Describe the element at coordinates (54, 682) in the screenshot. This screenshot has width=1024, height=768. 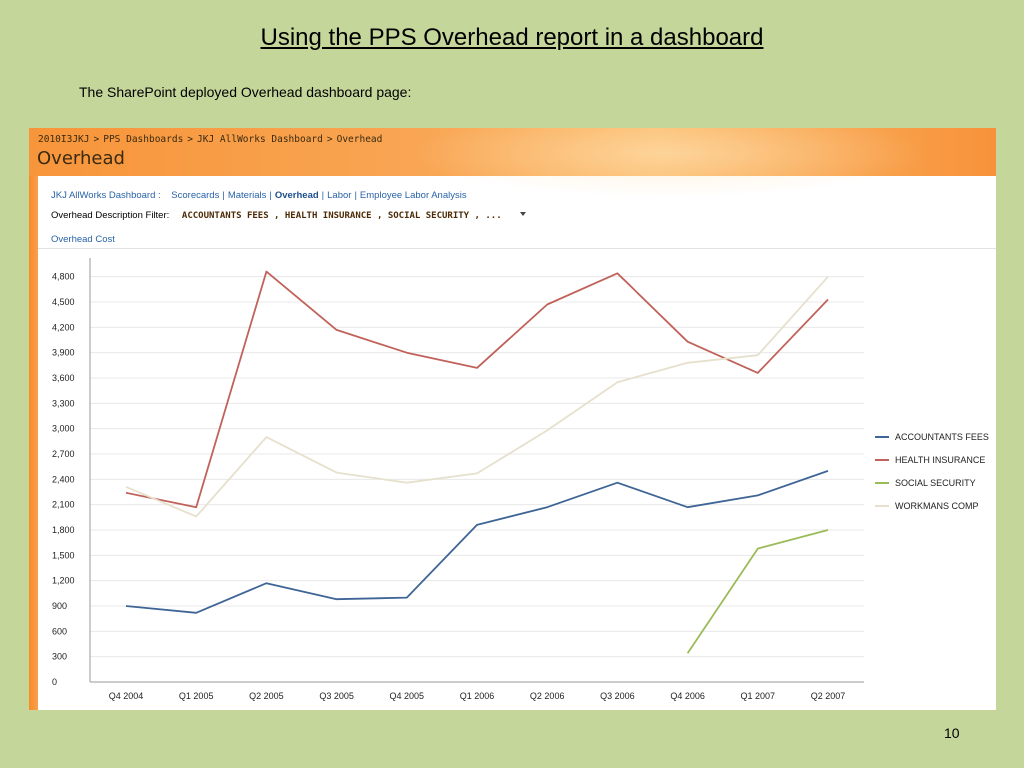
I see `y-tick-label: 0` at that location.